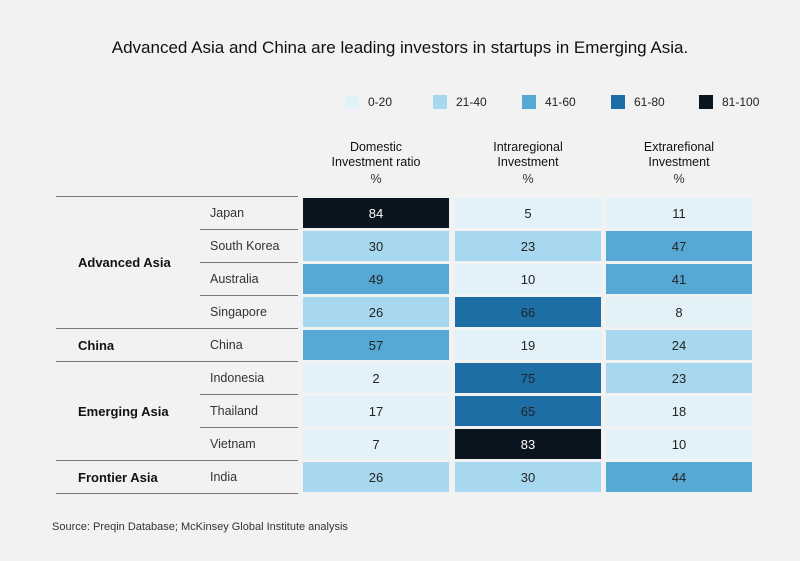 The height and width of the screenshot is (561, 800). Describe the element at coordinates (376, 279) in the screenshot. I see `heatmap-cell: 49` at that location.